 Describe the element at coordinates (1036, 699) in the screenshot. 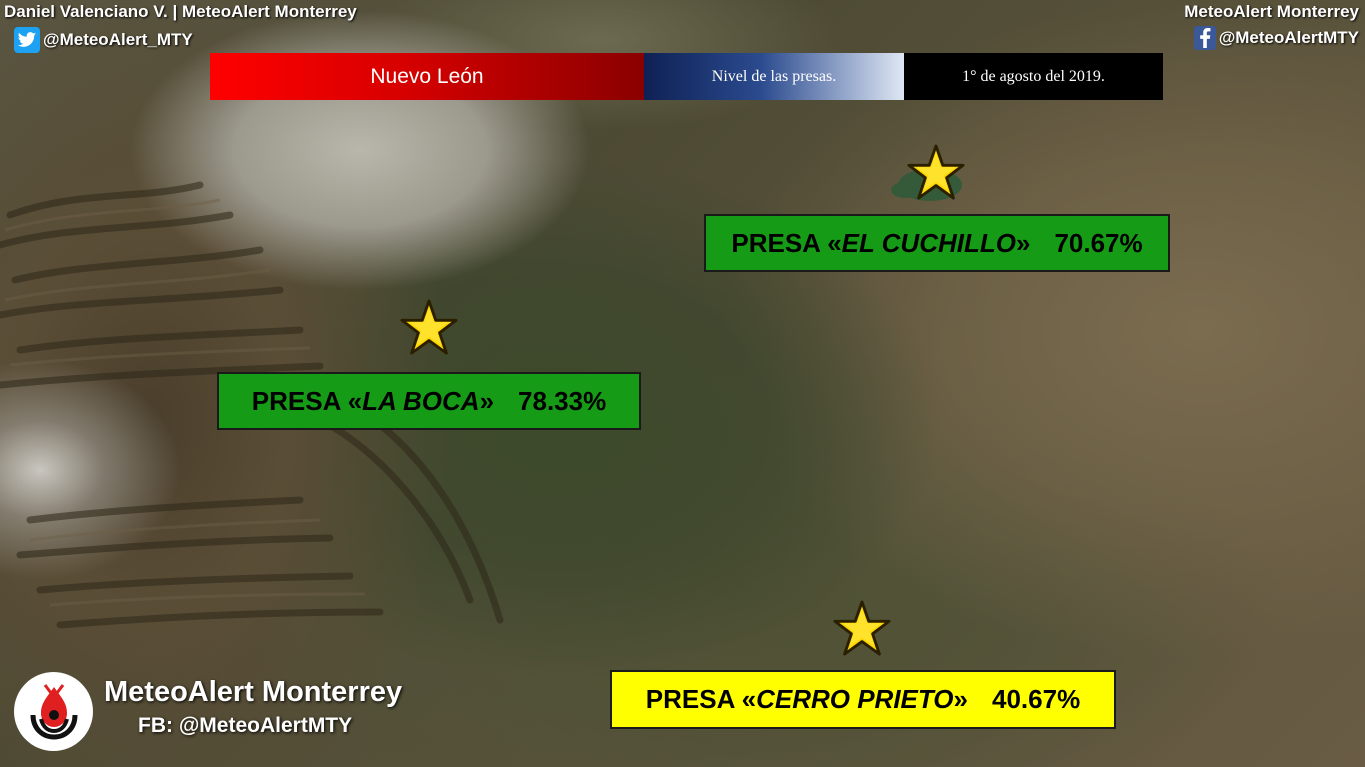

I see `dam-percent: 40.67%` at that location.